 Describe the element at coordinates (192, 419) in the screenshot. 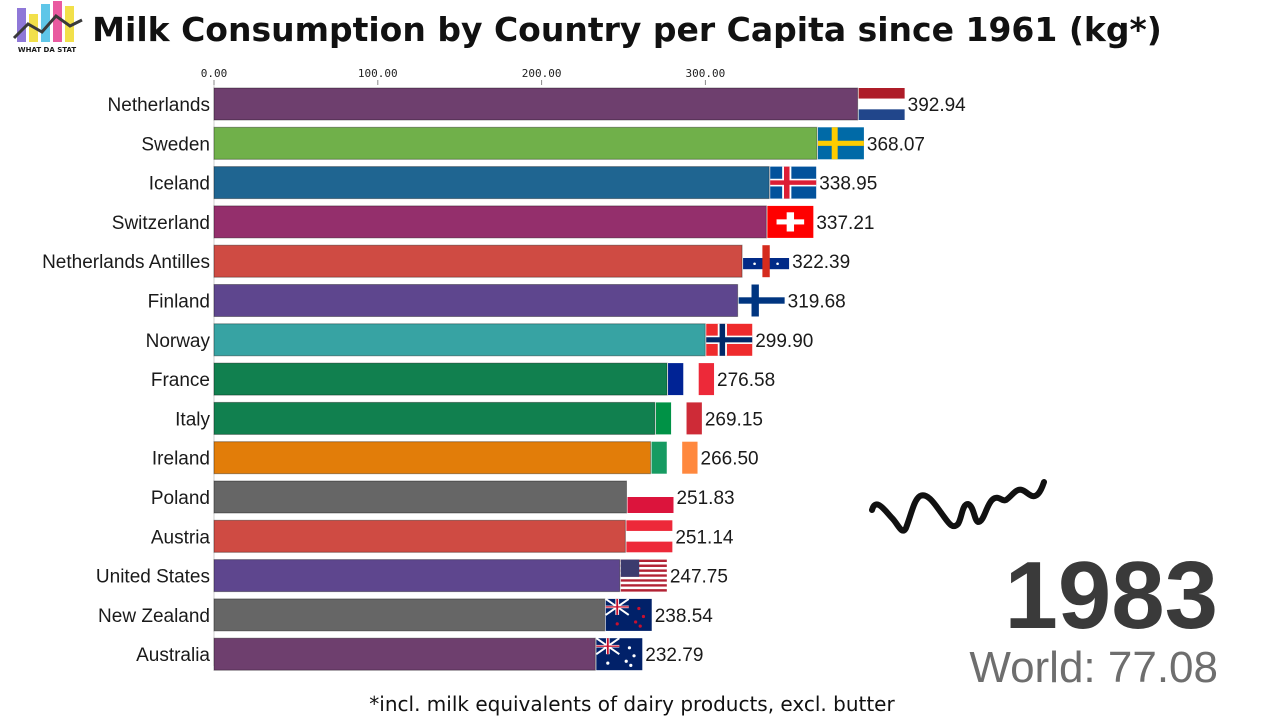

I see `category-label: Italy` at that location.